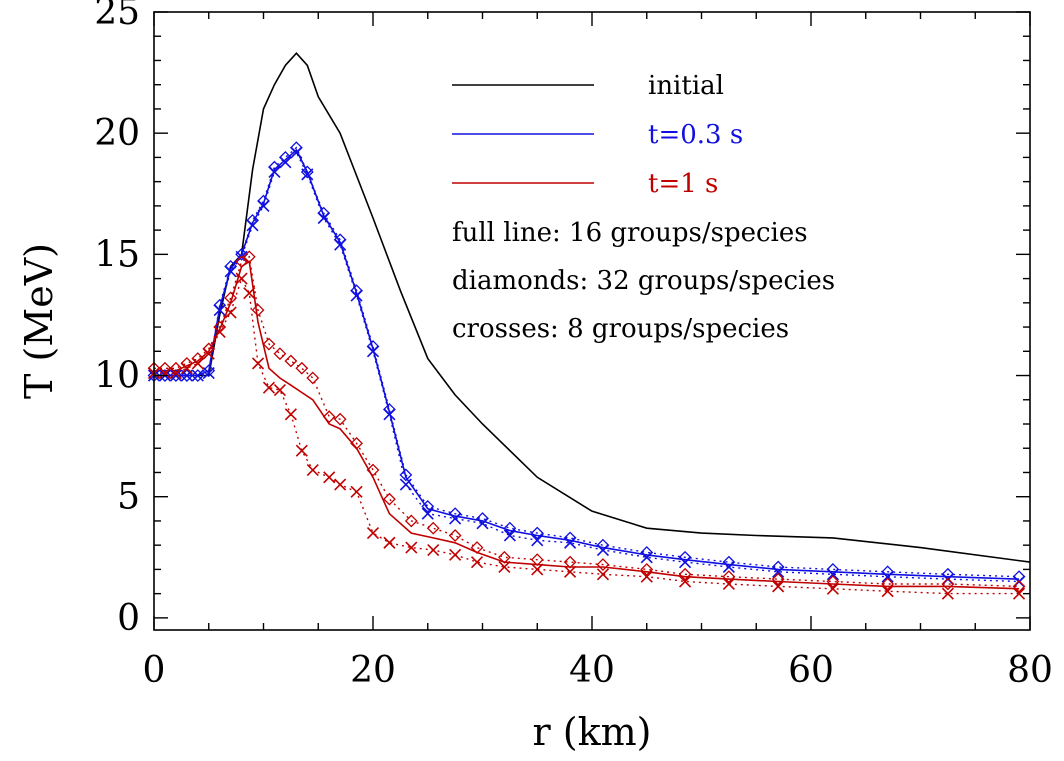 The width and height of the screenshot is (1064, 761). What do you see at coordinates (39, 321) in the screenshot?
I see `y-axis-title: T (MeV)` at bounding box center [39, 321].